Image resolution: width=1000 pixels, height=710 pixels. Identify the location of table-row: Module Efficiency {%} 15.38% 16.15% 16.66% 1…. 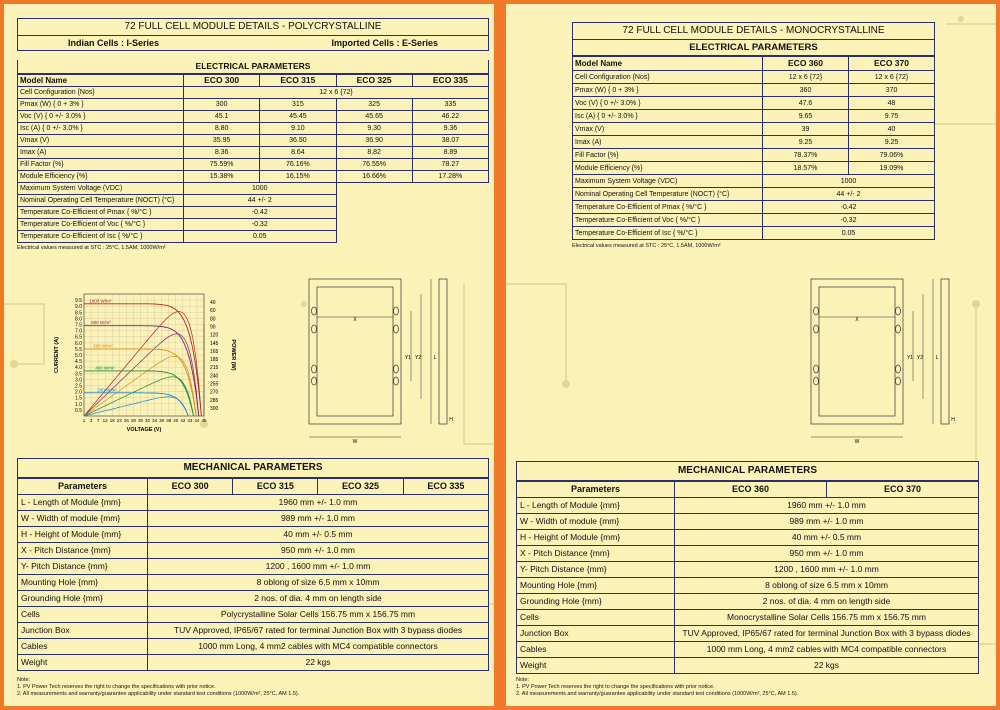
(253, 176).